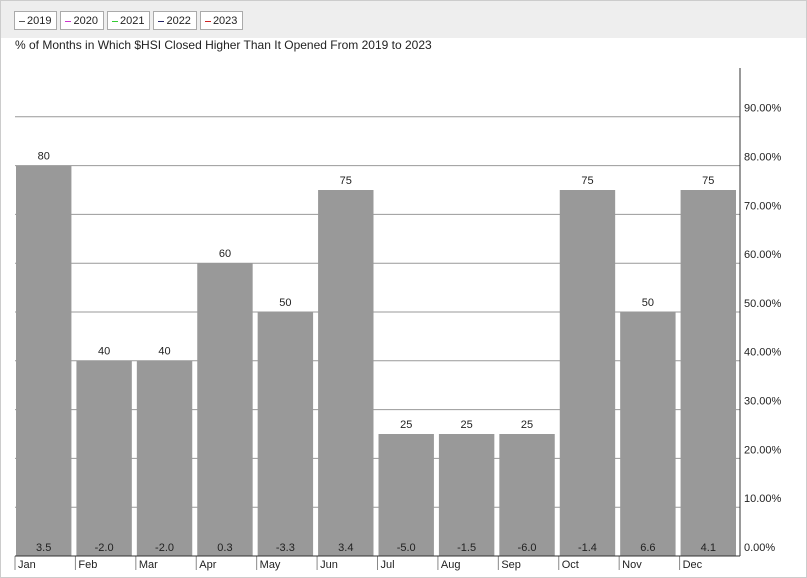  I want to click on x-tick-label: May, so click(270, 565).